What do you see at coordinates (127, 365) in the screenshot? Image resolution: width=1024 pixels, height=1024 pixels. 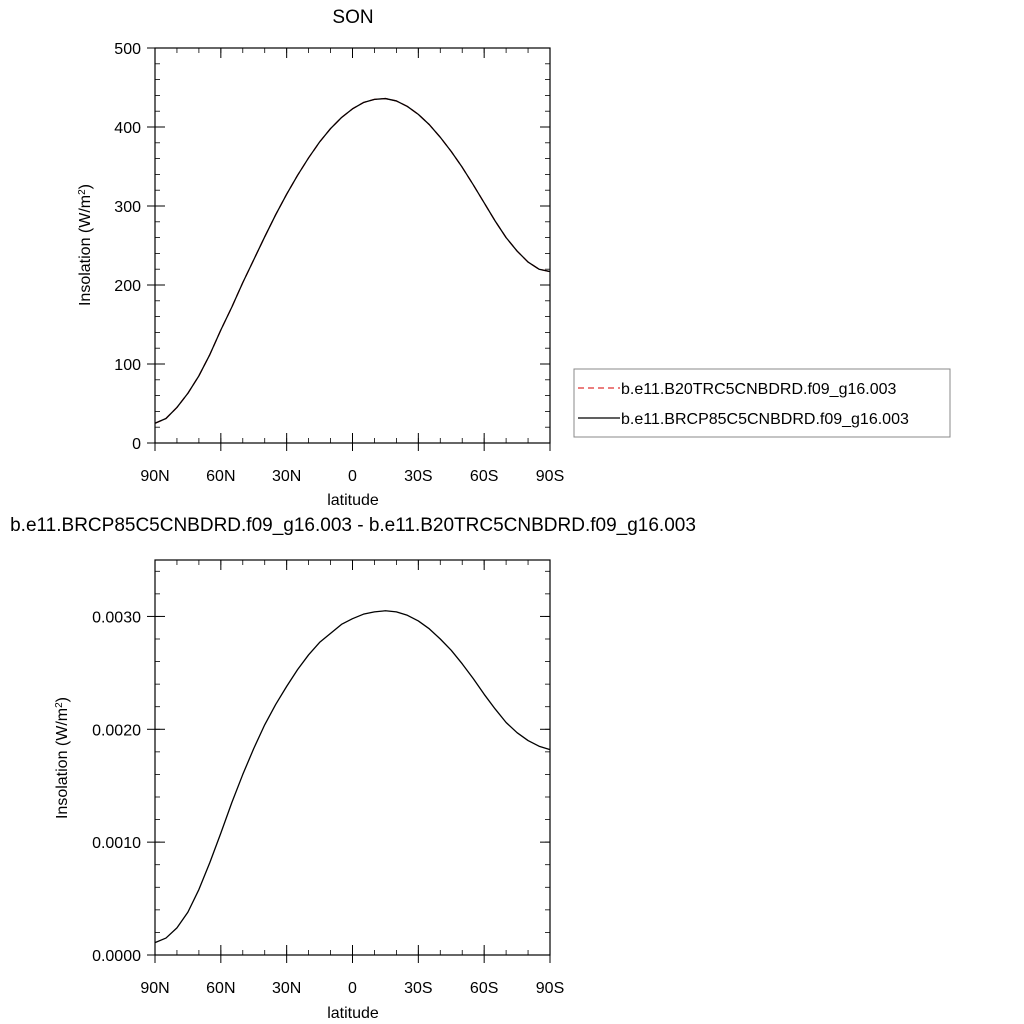 I see `y-tick-label: 100` at bounding box center [127, 365].